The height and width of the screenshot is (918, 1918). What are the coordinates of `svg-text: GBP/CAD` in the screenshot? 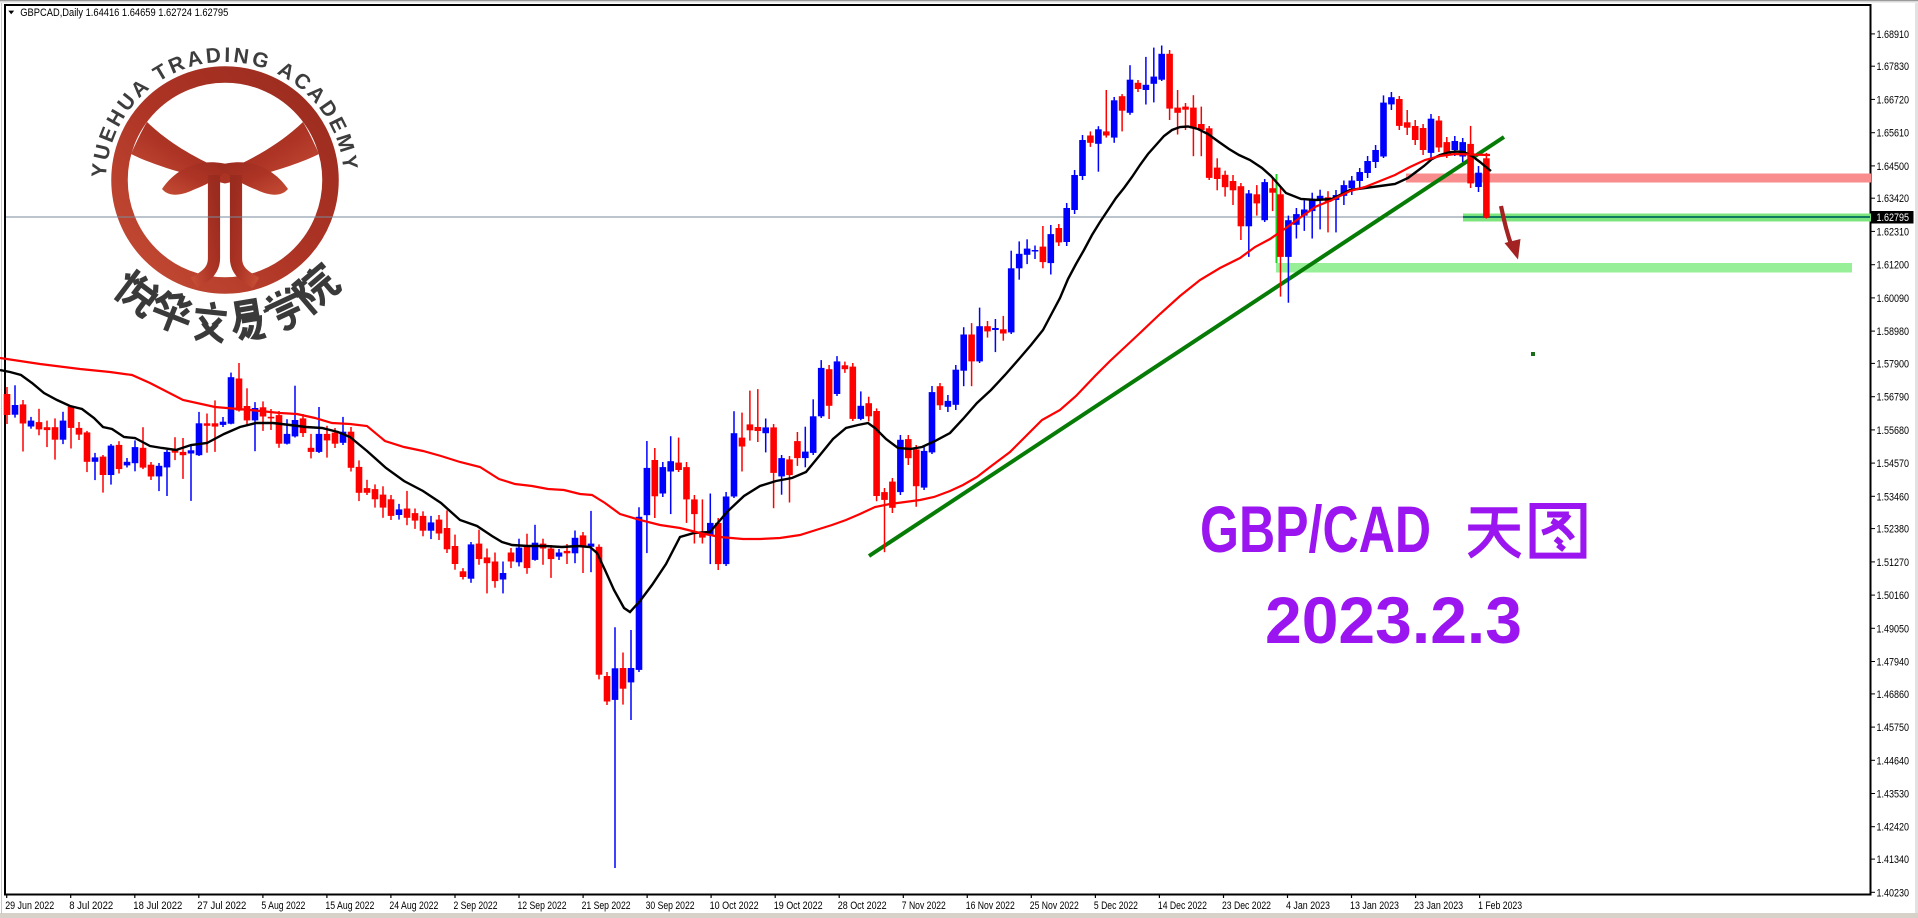 It's located at (1315, 529).